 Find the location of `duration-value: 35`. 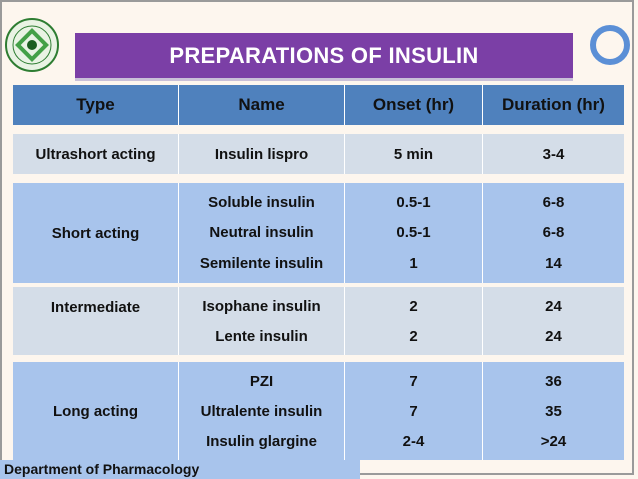

duration-value: 35 is located at coordinates (553, 411).